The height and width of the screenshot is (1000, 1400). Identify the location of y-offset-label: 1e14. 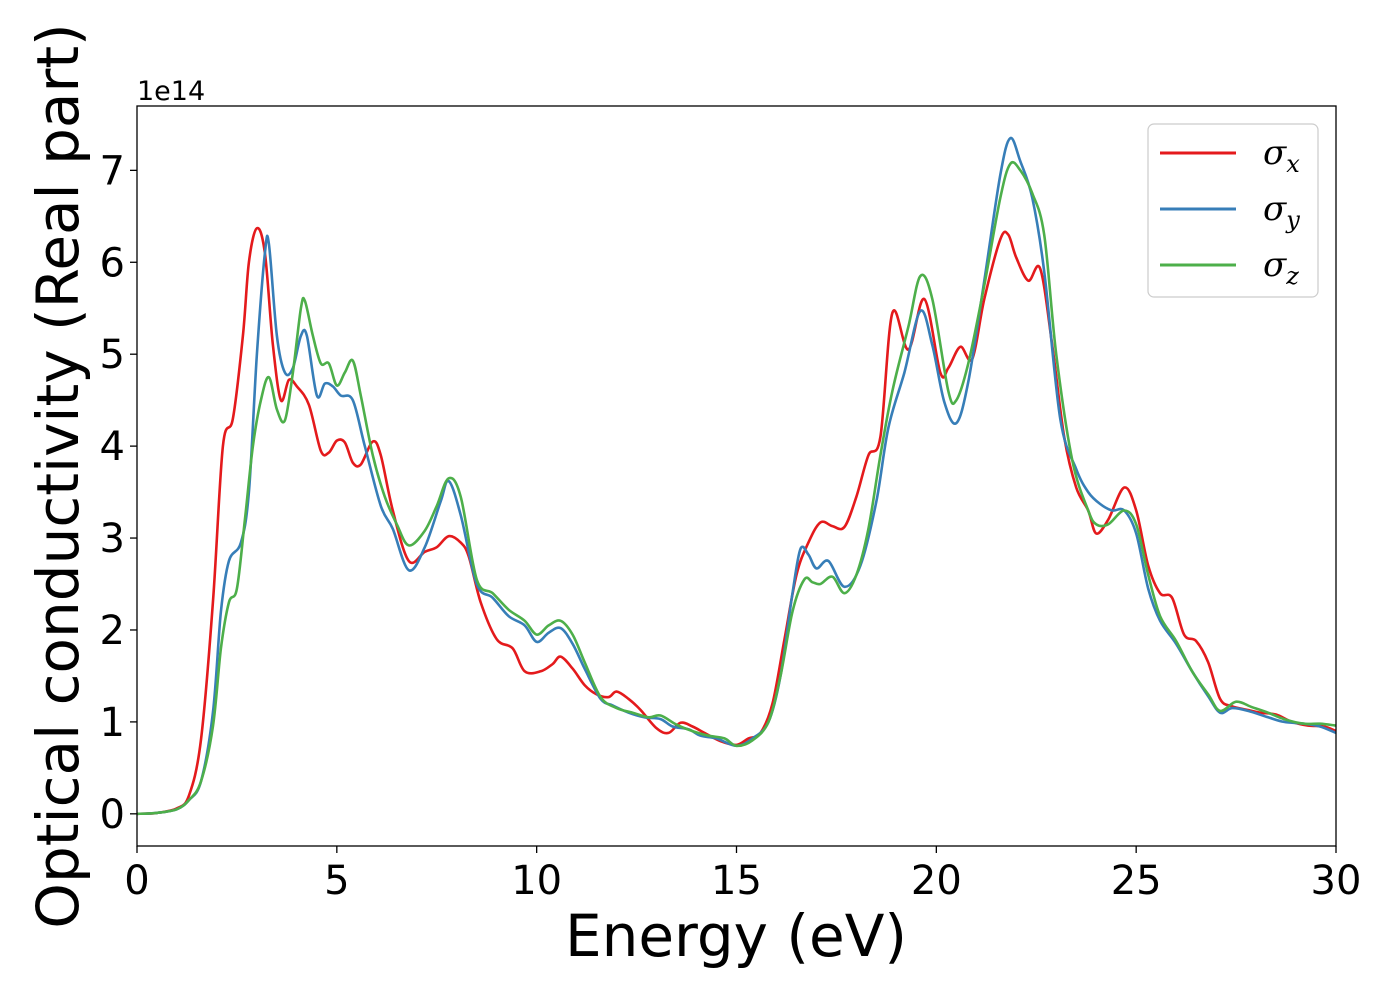
(171, 91).